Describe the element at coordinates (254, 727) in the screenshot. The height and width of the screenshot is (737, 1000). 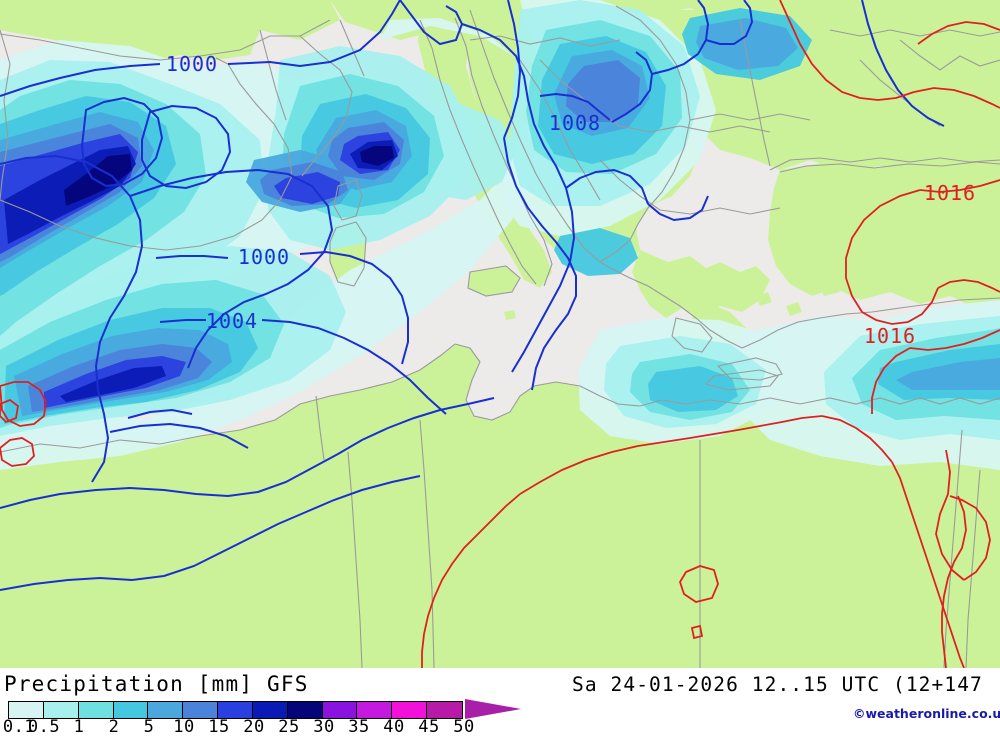
I see `scale-tick-20: 20` at that location.